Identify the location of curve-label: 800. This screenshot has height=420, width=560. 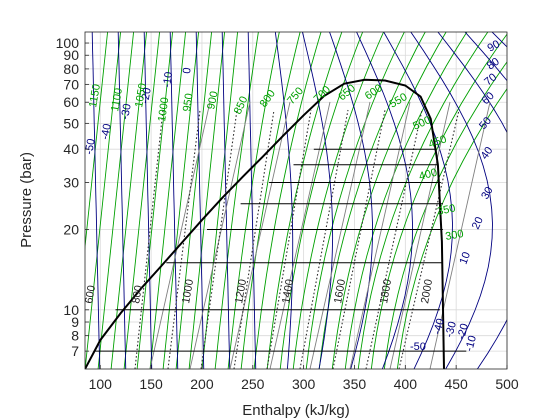
(137, 294).